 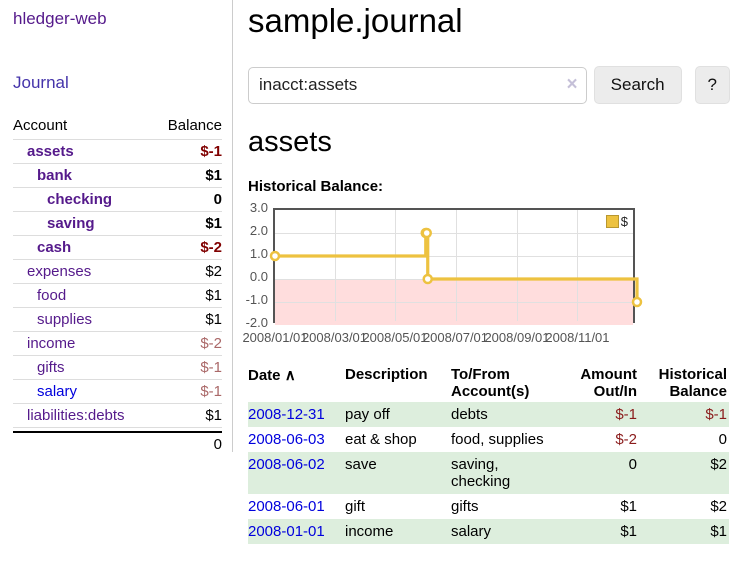 What do you see at coordinates (51, 367) in the screenshot?
I see `account-link: gifts` at bounding box center [51, 367].